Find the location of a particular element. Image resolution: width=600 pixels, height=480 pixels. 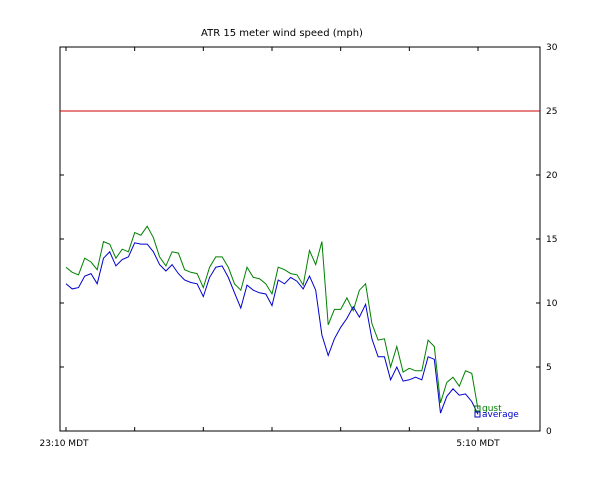

y-tick-label: 15 is located at coordinates (551, 240).